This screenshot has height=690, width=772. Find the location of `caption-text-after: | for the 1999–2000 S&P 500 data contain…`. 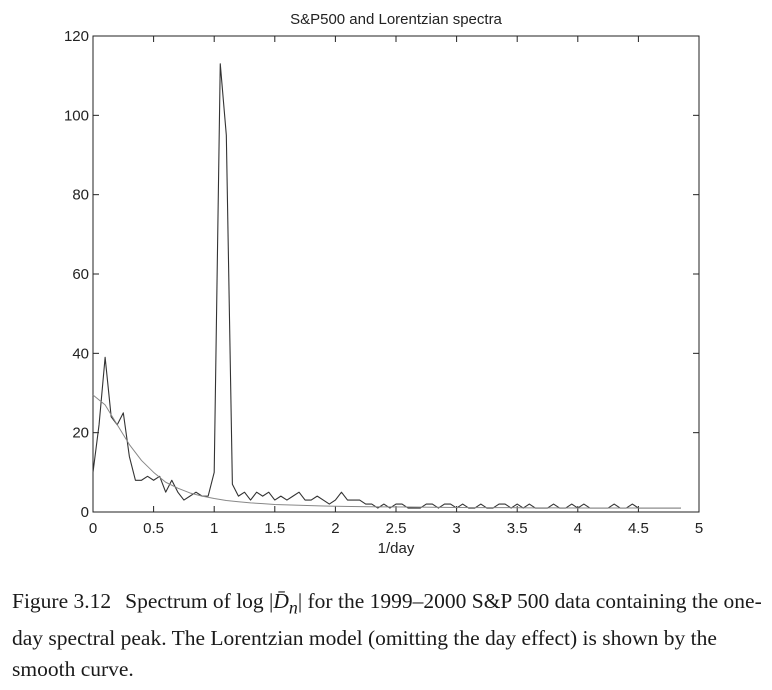

caption-text-after: | for the 1999–2000 S&P 500 data contain… is located at coordinates (387, 635).